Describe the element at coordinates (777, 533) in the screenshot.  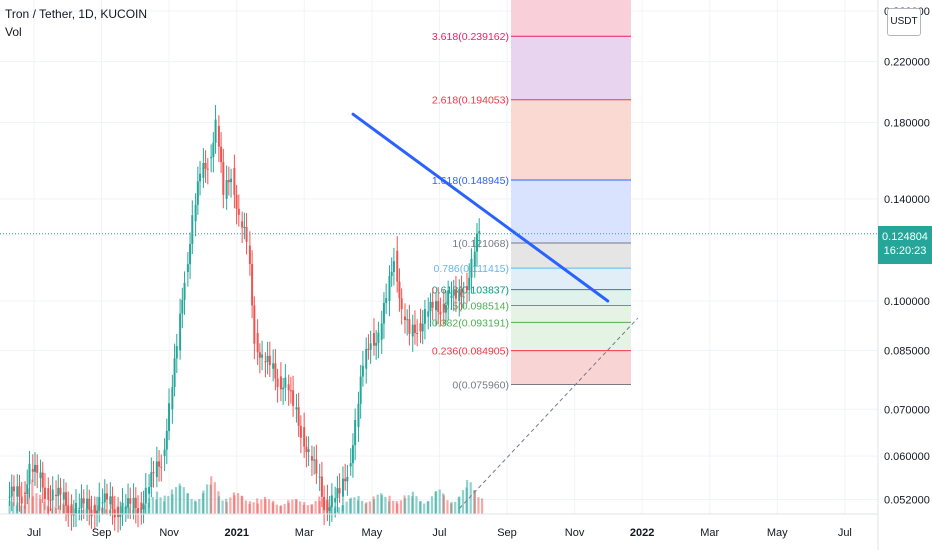
I see `x-tick-label: May` at that location.